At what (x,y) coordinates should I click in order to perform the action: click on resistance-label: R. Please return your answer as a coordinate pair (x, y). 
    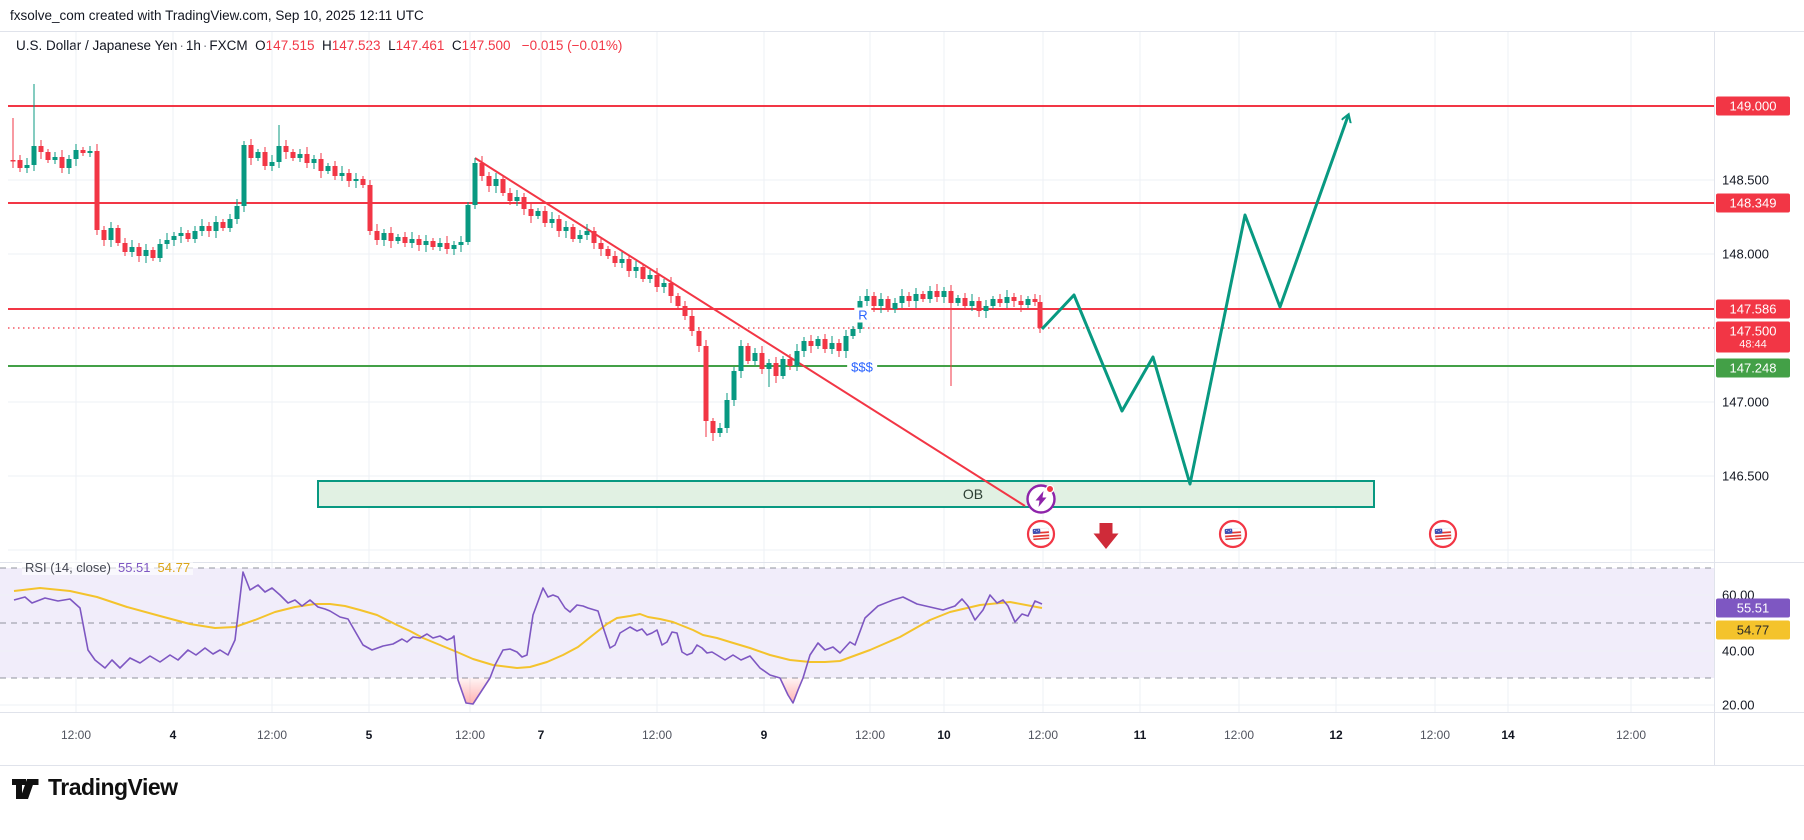
    Looking at the image, I should click on (863, 315).